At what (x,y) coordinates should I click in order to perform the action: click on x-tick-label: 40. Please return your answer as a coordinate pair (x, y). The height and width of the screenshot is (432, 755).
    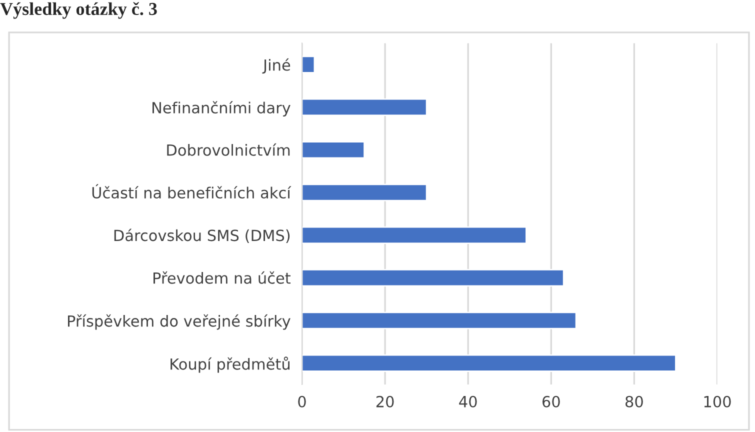
    Looking at the image, I should click on (468, 402).